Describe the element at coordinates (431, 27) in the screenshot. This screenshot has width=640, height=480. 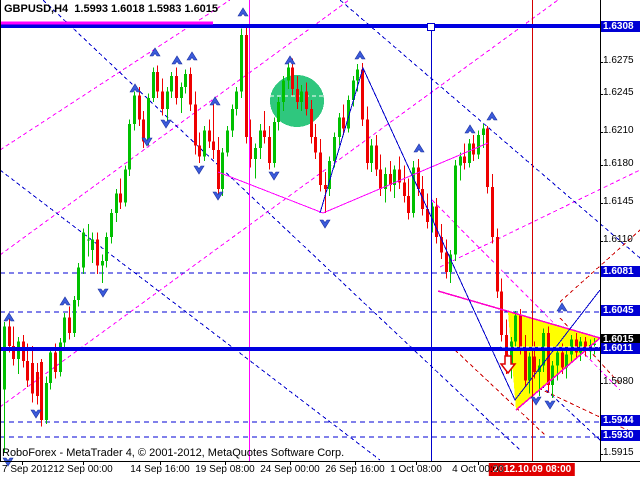
I see `trendline-handle` at that location.